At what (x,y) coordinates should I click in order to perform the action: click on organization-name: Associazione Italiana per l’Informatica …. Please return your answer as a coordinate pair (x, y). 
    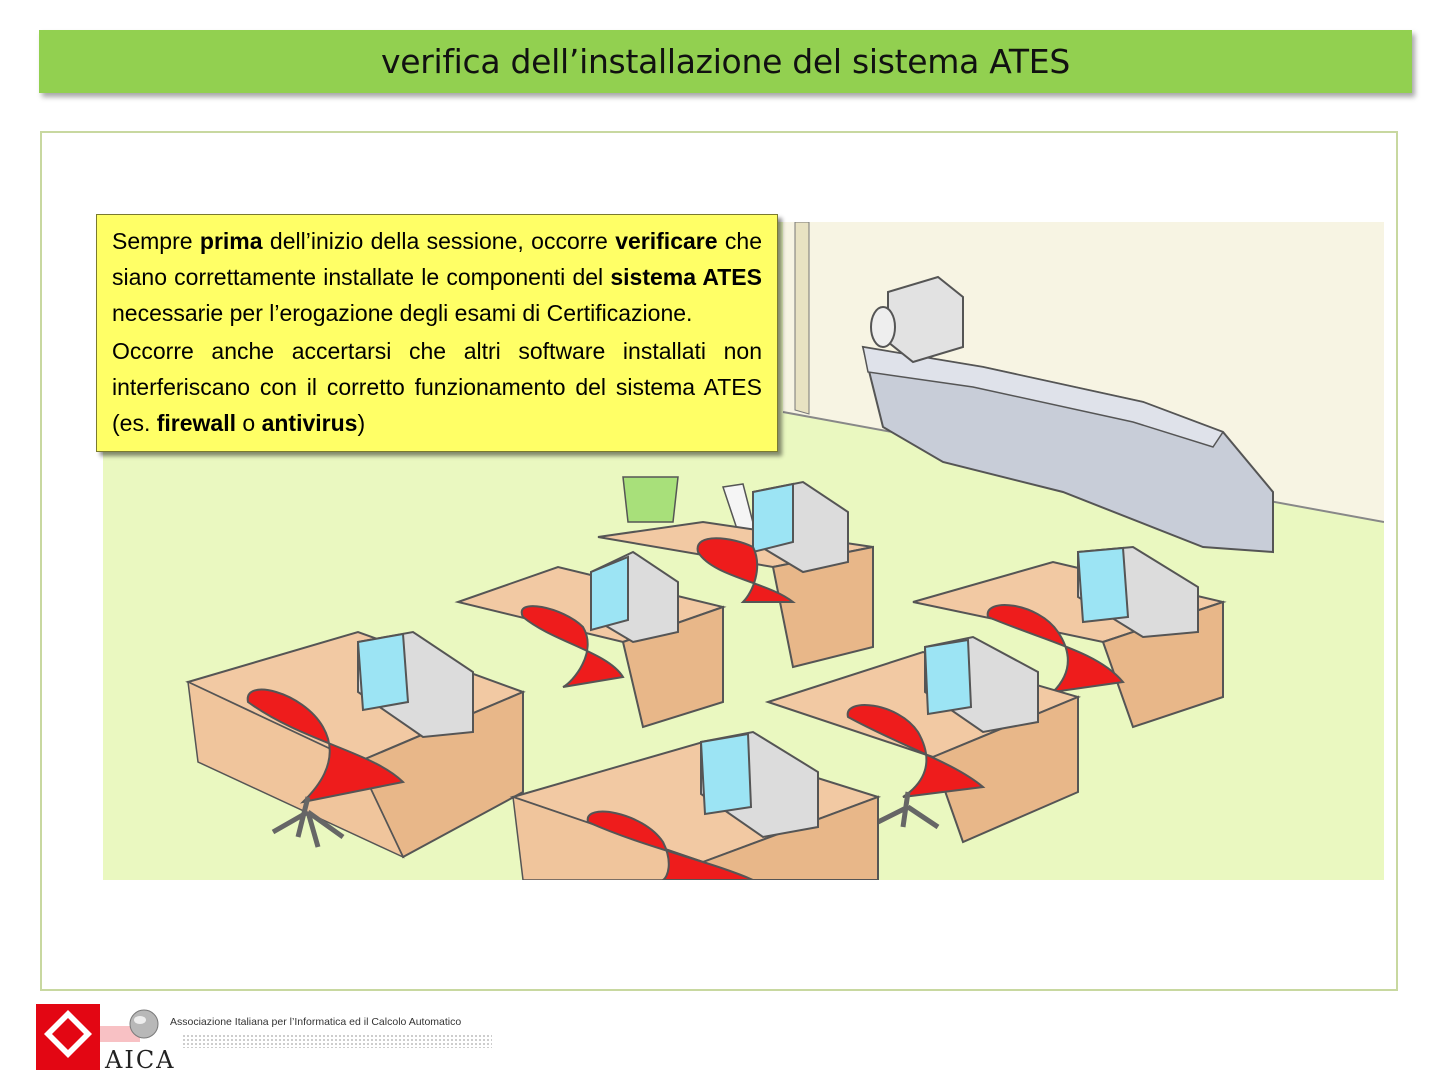
    Looking at the image, I should click on (316, 1022).